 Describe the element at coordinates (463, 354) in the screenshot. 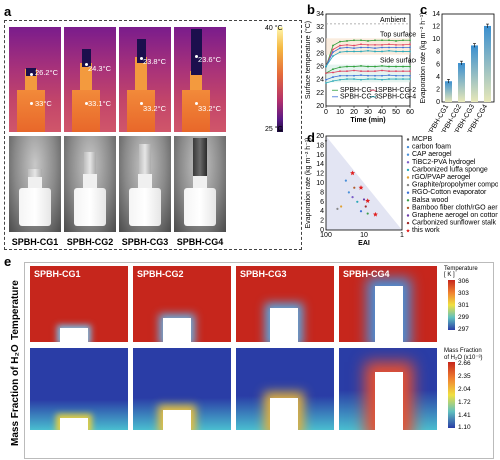

I see `mass-colorbar-title: Mass Fraction of H₂O (x10⁻³)` at that location.